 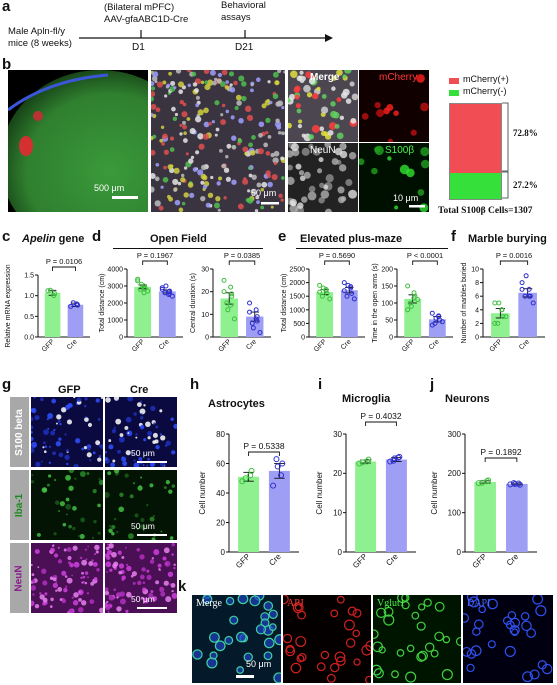 I want to click on bar-gfp, so click(x=325, y=314).